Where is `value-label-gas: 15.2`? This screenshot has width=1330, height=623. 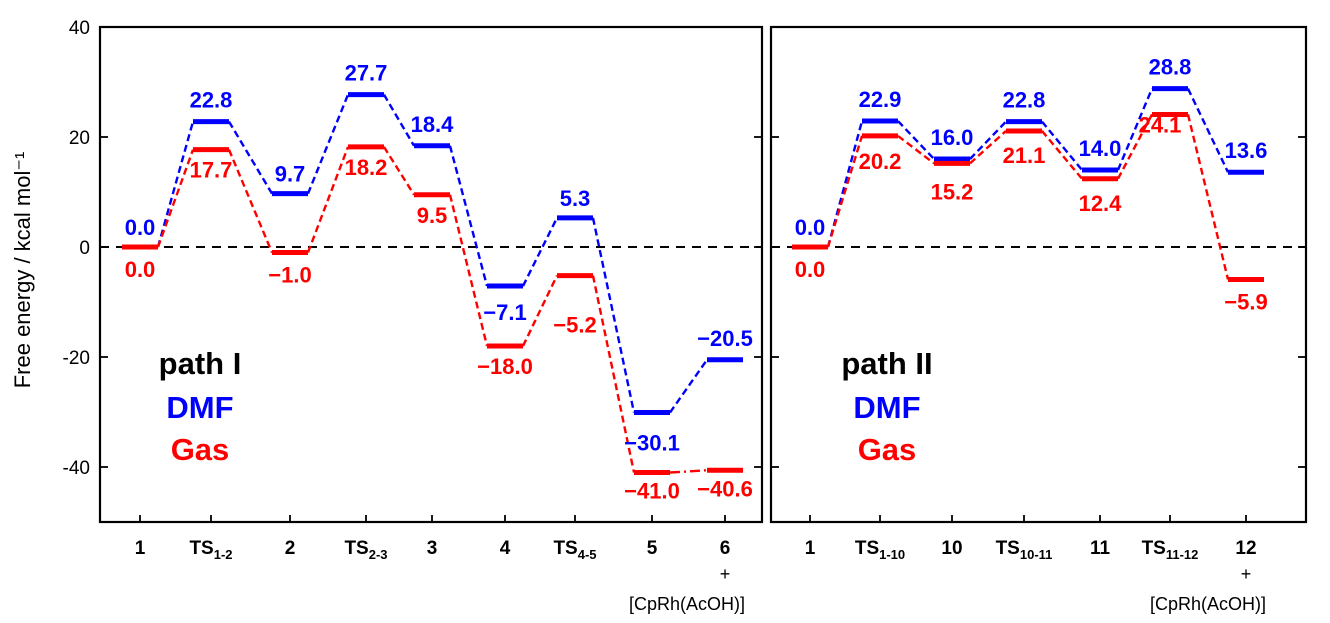 value-label-gas: 15.2 is located at coordinates (952, 191).